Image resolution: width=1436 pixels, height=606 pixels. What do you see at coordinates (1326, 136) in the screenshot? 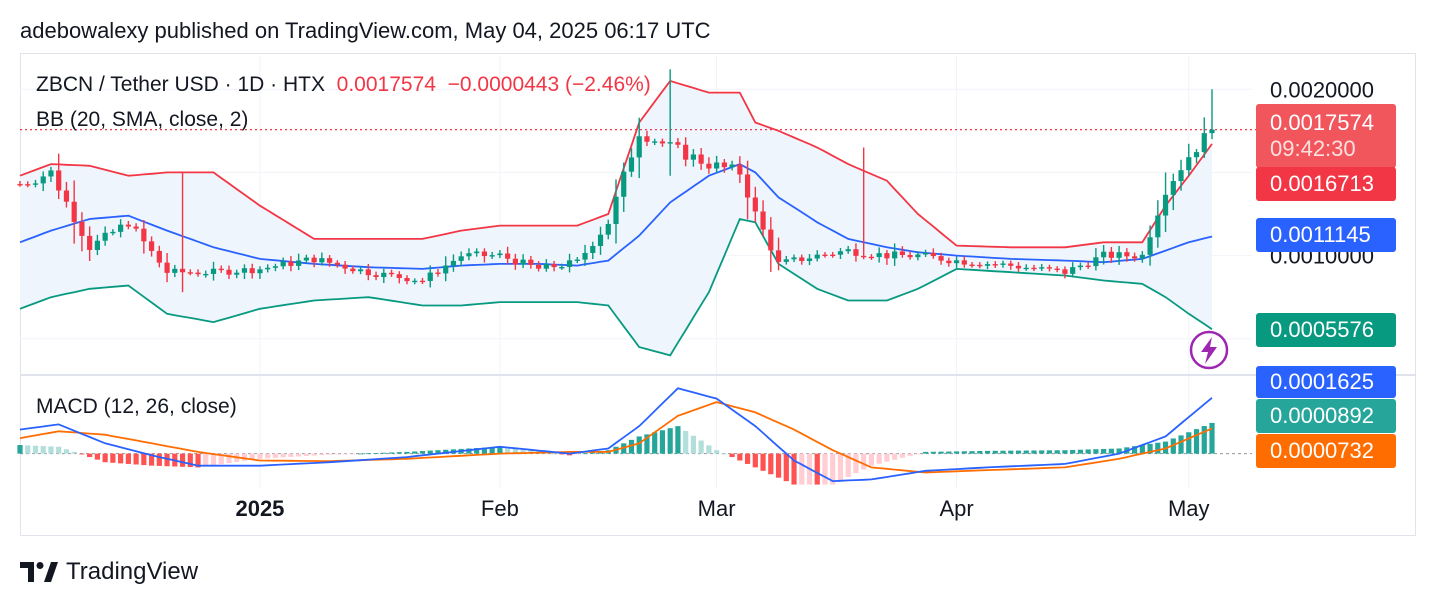
I see `last-price-tag: 0.0017574 09:42:30` at bounding box center [1326, 136].